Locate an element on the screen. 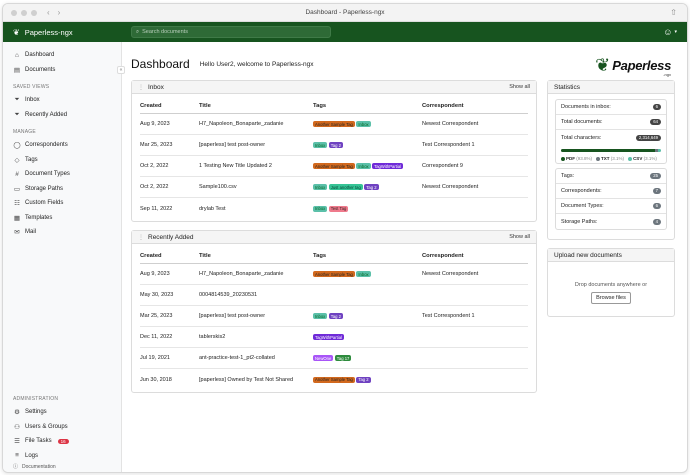  maximize-dot is located at coordinates (34, 12).